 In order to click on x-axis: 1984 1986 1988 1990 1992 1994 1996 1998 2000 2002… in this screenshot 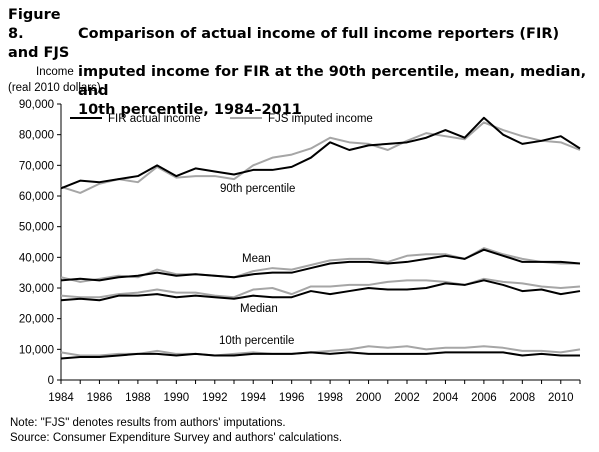, I will do `click(314, 391)`.